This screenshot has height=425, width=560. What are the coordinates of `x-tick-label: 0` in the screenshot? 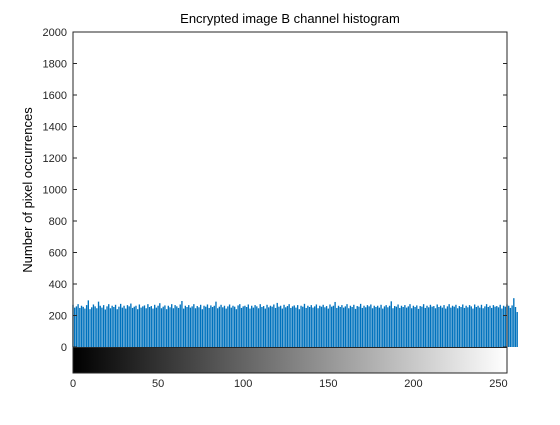 It's located at (73, 384).